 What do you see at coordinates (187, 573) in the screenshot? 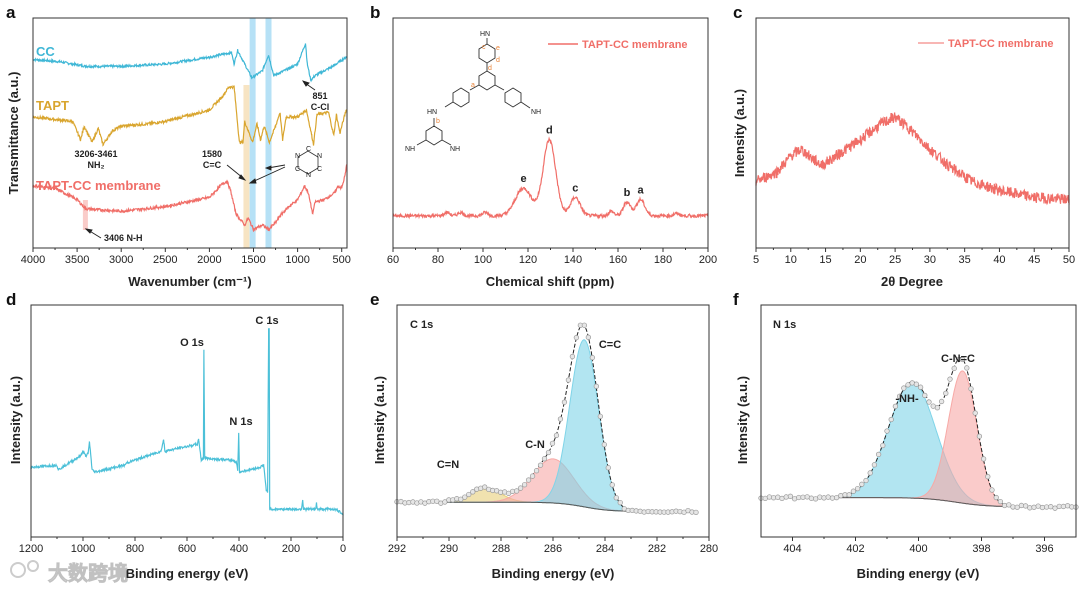
I see `panel-d-xlabel: Binding energy (eV)` at bounding box center [187, 573].